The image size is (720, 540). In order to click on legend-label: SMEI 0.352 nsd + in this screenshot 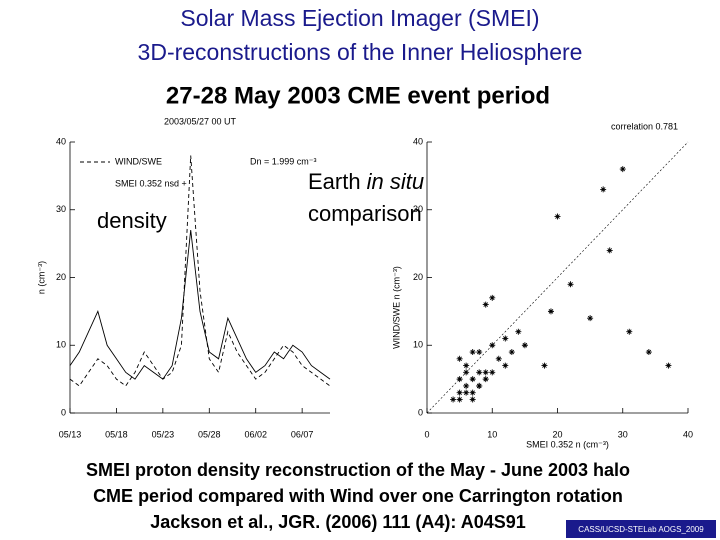, I will do `click(151, 183)`.